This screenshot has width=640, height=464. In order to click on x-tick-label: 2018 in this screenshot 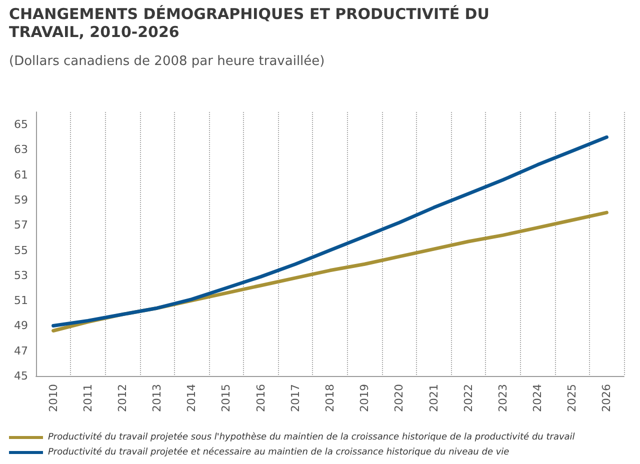, I will do `click(330, 398)`.